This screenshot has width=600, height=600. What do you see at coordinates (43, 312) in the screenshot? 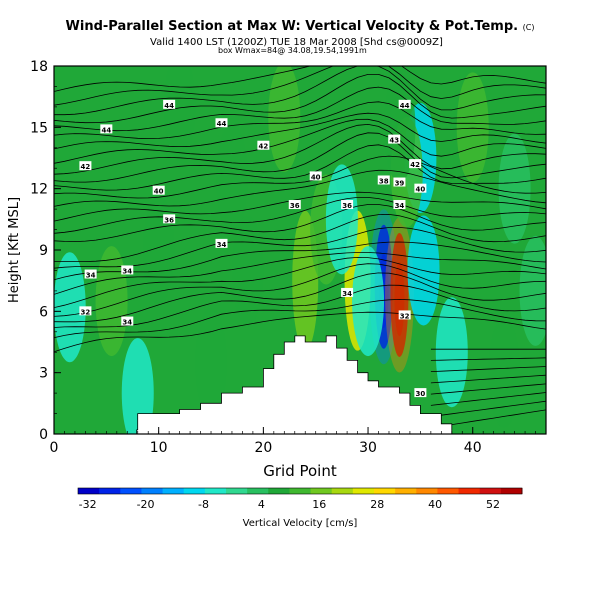
I see `y-tick-label-2: 6` at bounding box center [43, 312].